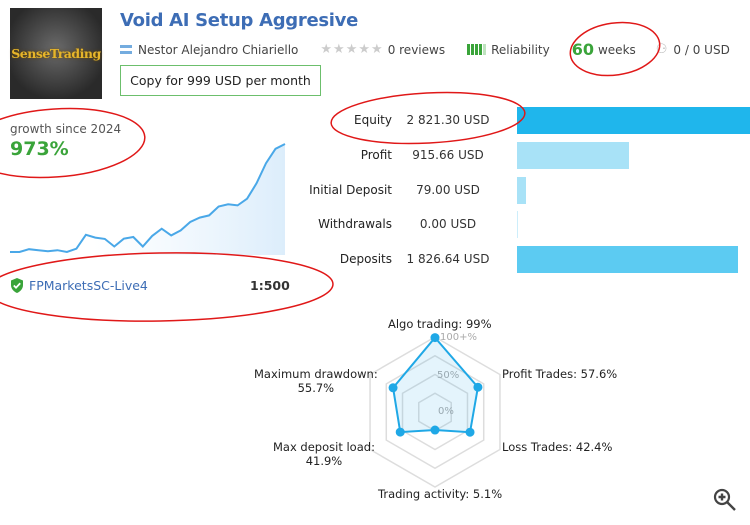 This screenshot has width=750, height=525. I want to click on balance-row-equity: Equity 2 821.30 USD, so click(520, 120).